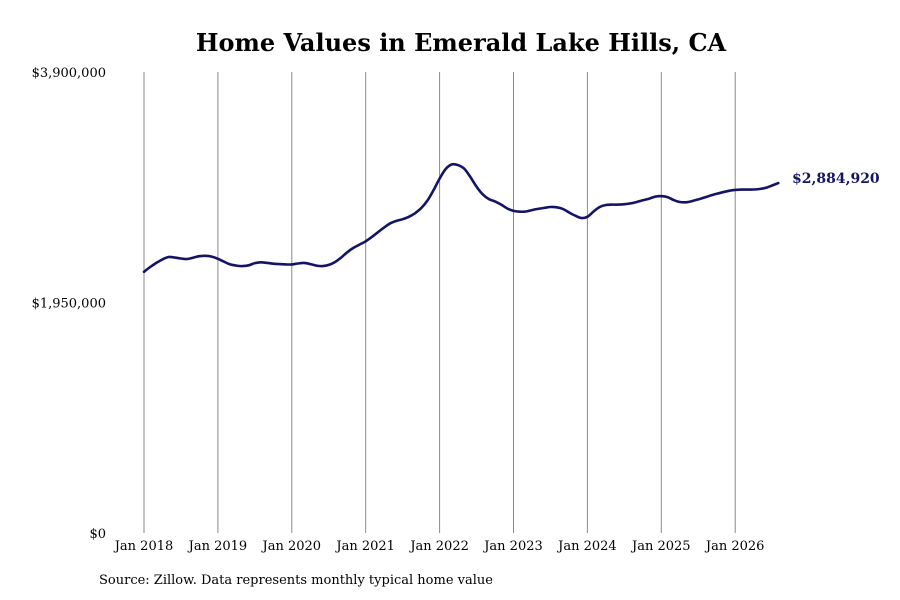 The height and width of the screenshot is (600, 900). Describe the element at coordinates (512, 546) in the screenshot. I see `x-tick-label: Jan 2023` at that location.